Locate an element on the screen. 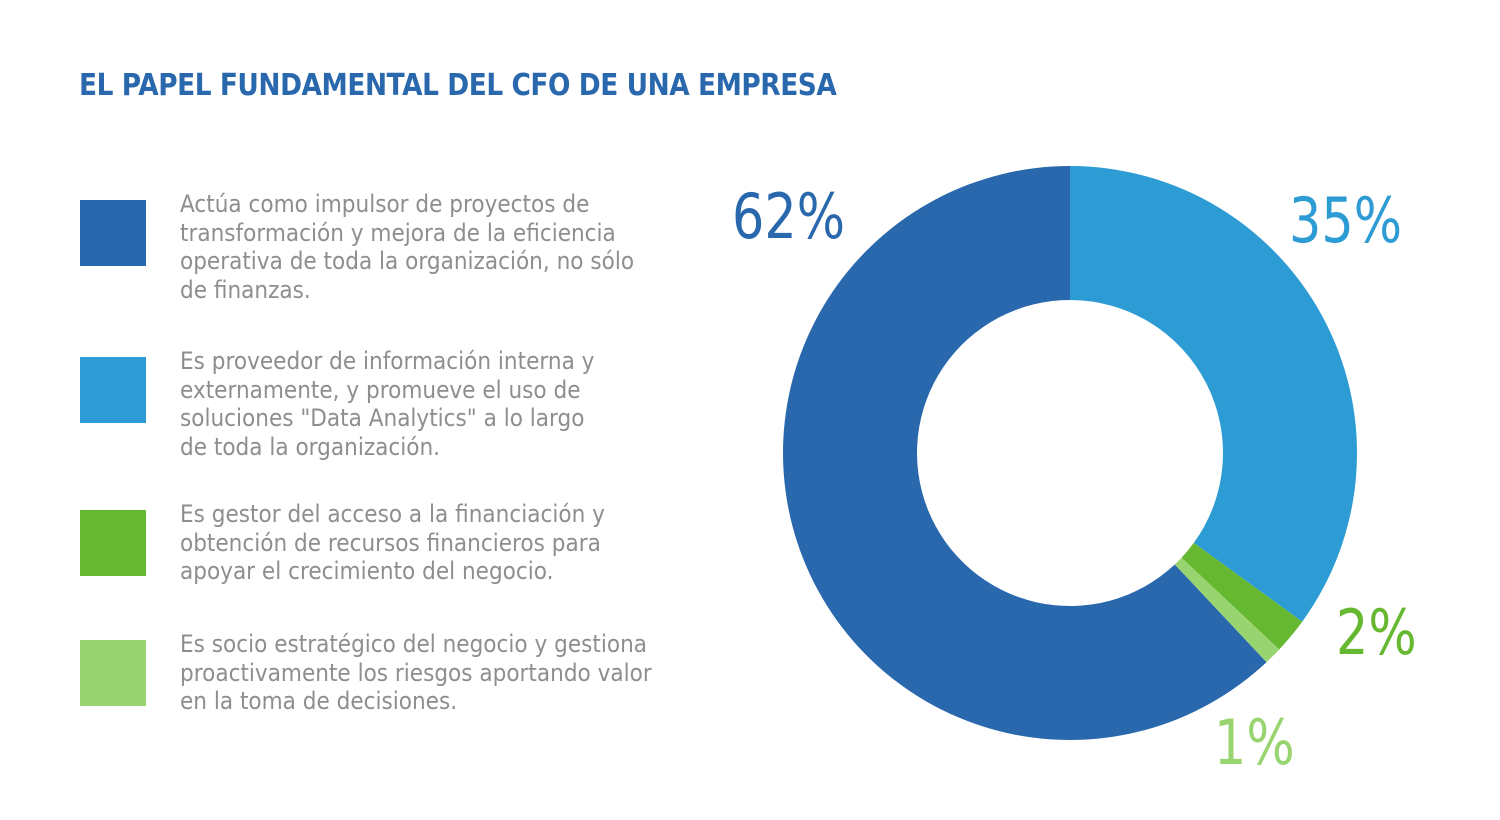 The image size is (1500, 820). donut-slice-2-percent is located at coordinates (1242, 596).